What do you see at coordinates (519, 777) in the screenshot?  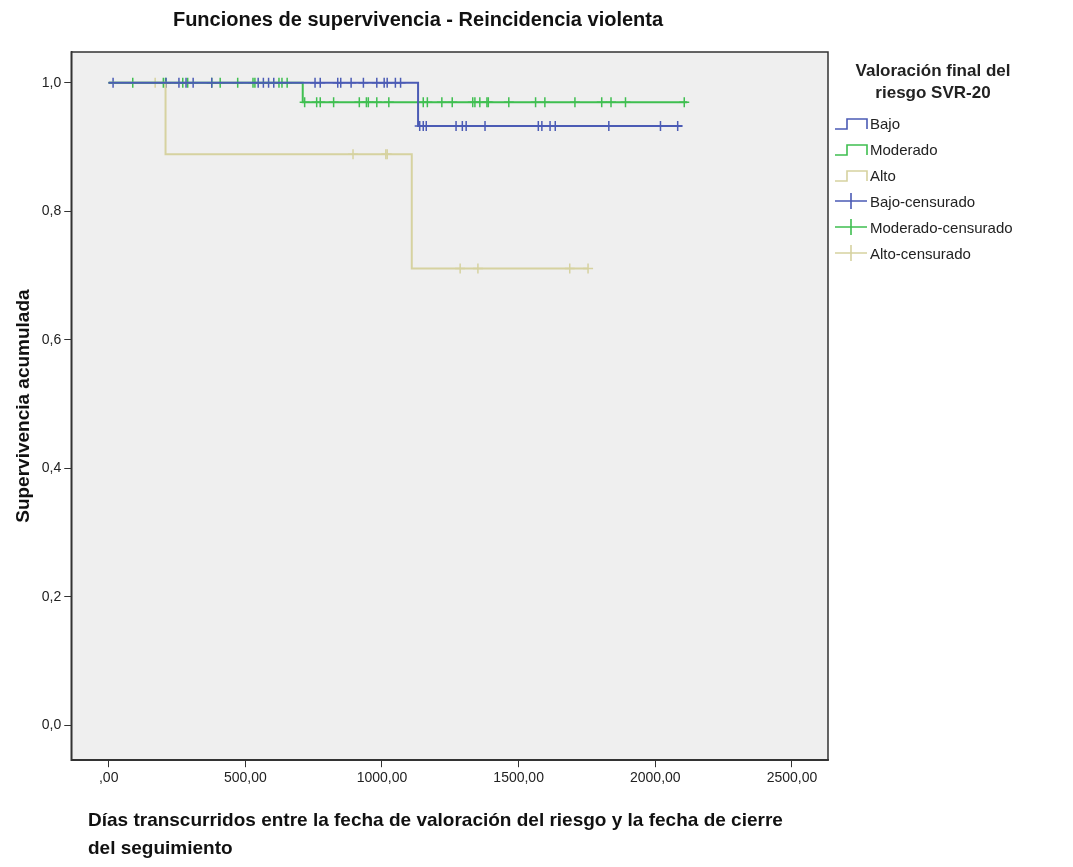 I see `x-tick-label: 1500,00` at bounding box center [519, 777].